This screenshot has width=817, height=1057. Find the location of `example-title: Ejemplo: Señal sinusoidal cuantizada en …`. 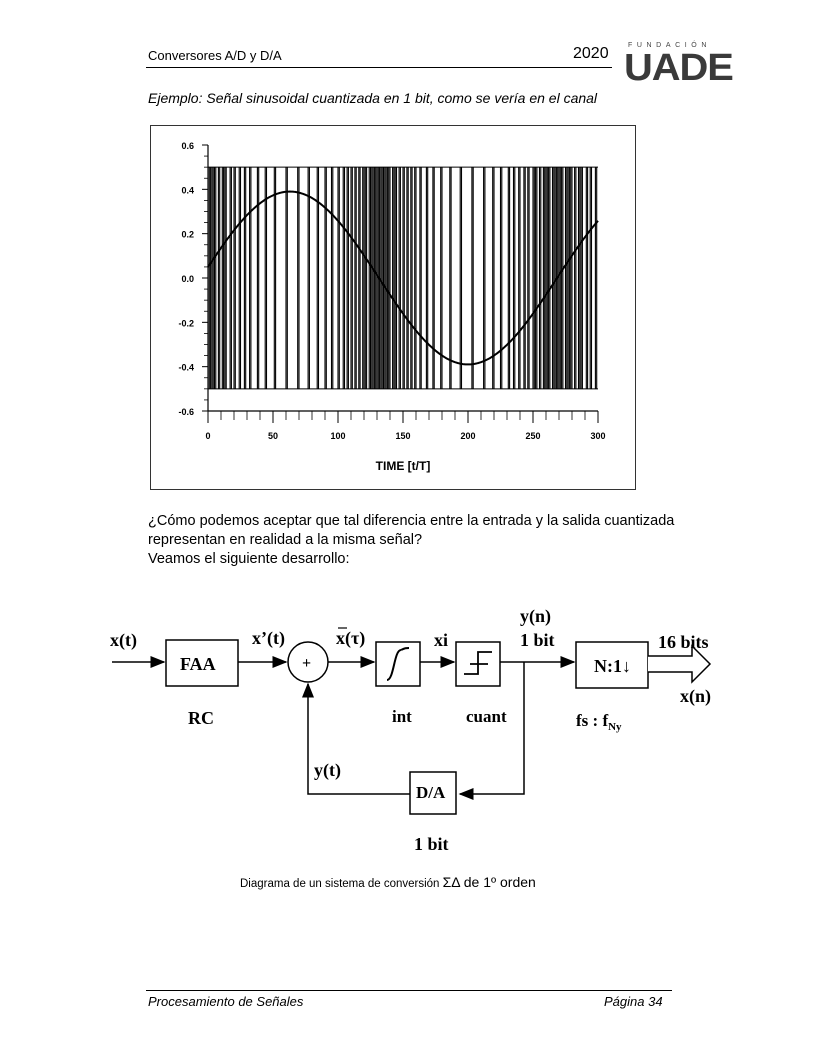

example-title: Ejemplo: Señal sinusoidal cuantizada en … is located at coordinates (373, 98).